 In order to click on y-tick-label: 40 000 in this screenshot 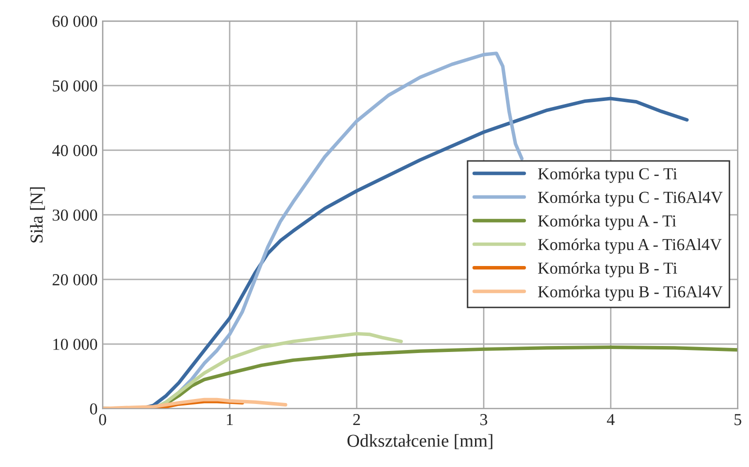, I will do `click(75, 150)`.